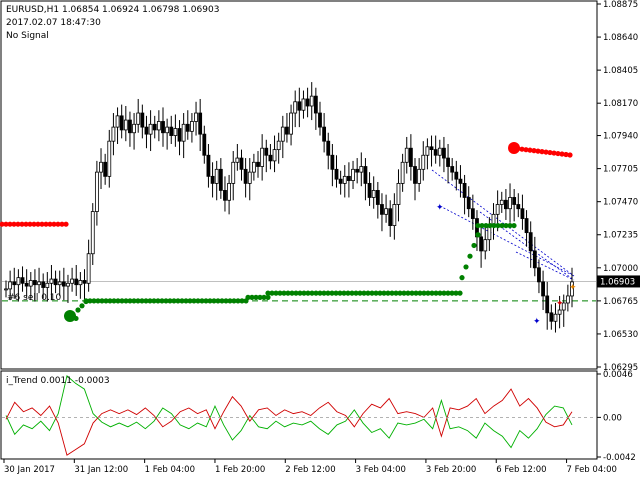 This screenshot has height=480, width=640. Describe the element at coordinates (527, 246) in the screenshot. I see `trend-line-lower` at that location.